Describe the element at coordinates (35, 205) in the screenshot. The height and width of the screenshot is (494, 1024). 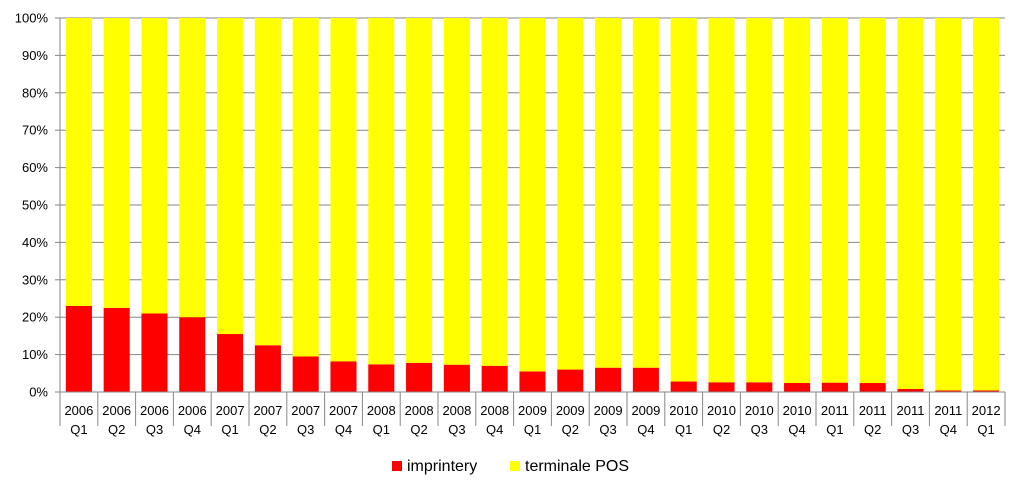
I see `y-tick-label: 50%` at that location.